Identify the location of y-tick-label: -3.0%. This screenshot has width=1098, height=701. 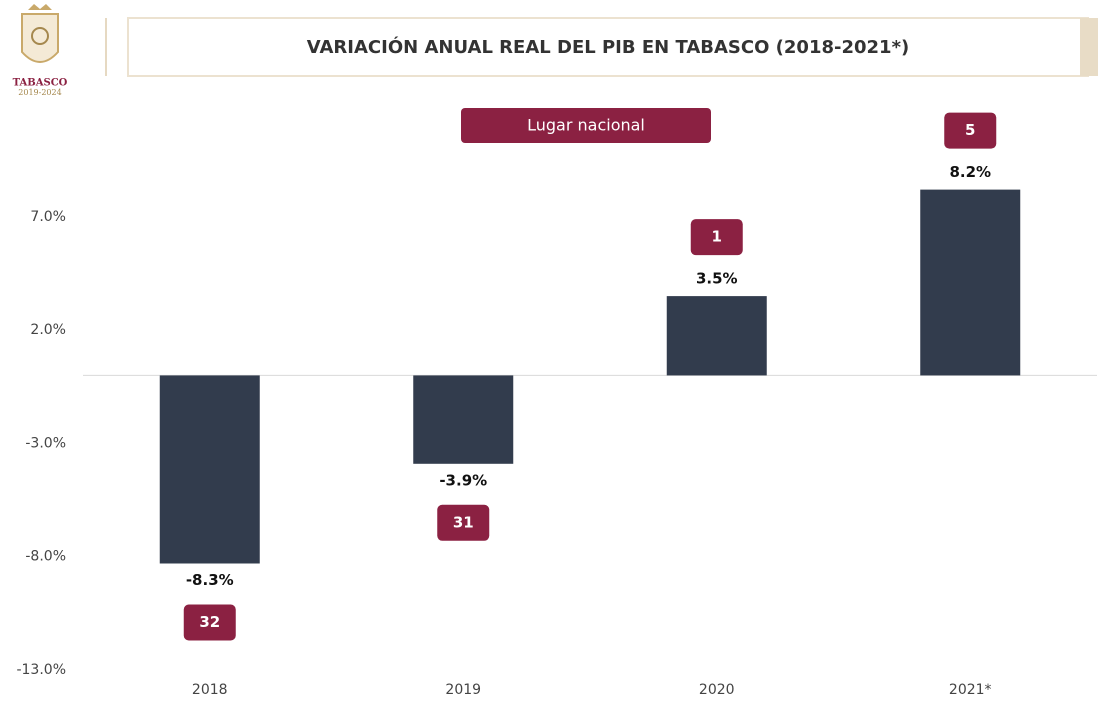
(45, 443).